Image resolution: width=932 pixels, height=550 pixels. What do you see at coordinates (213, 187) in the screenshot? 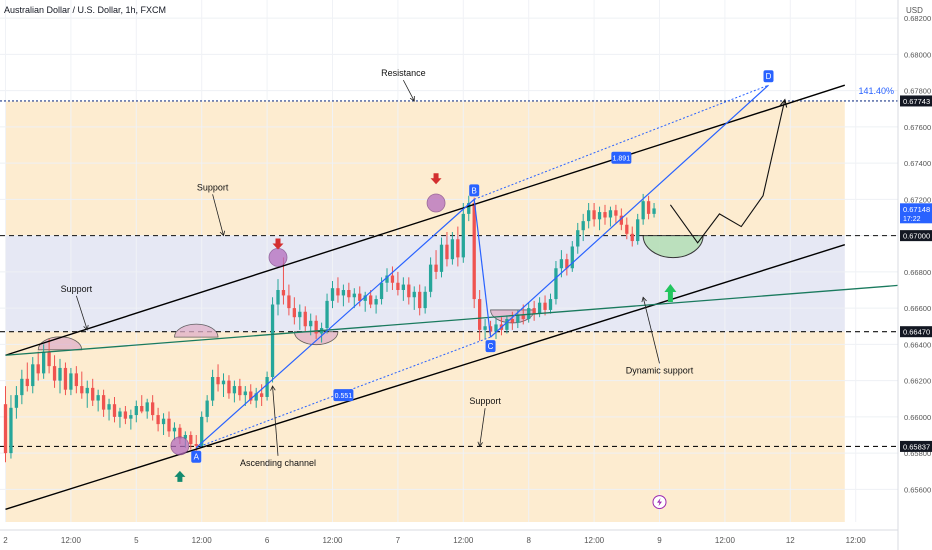
I see `annotation-label: Support` at bounding box center [213, 187].